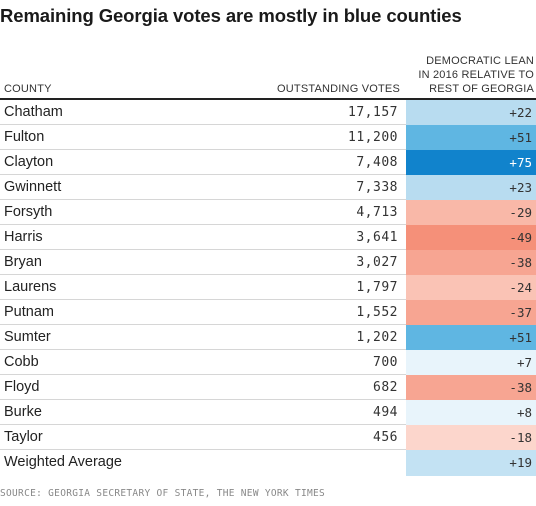 Image resolution: width=536 pixels, height=506 pixels. I want to click on header-rule, so click(268, 99).